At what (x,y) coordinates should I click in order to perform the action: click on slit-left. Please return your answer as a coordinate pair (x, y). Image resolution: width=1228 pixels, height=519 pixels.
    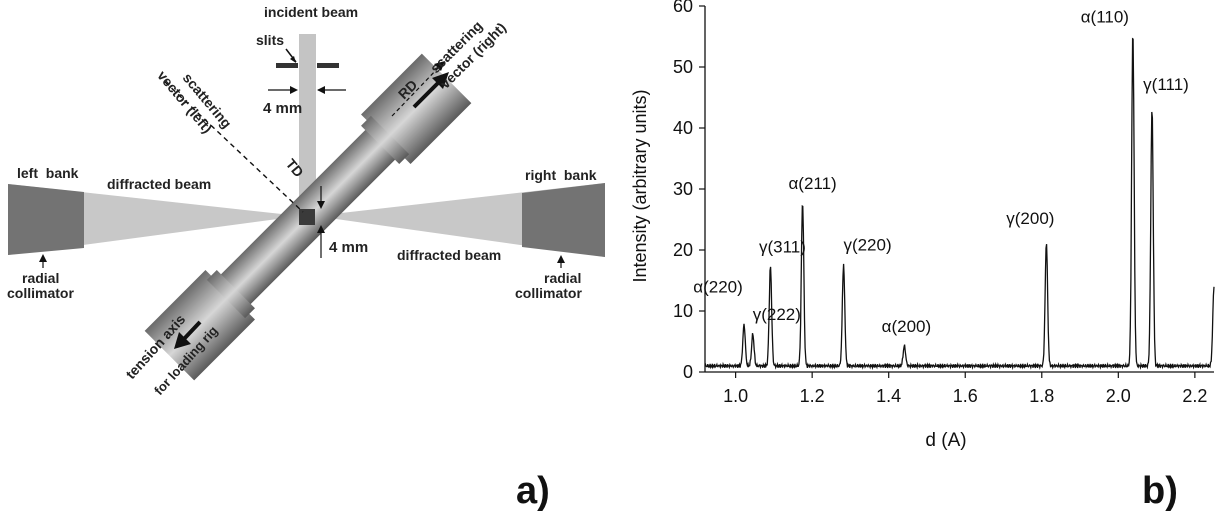
    Looking at the image, I should click on (287, 65).